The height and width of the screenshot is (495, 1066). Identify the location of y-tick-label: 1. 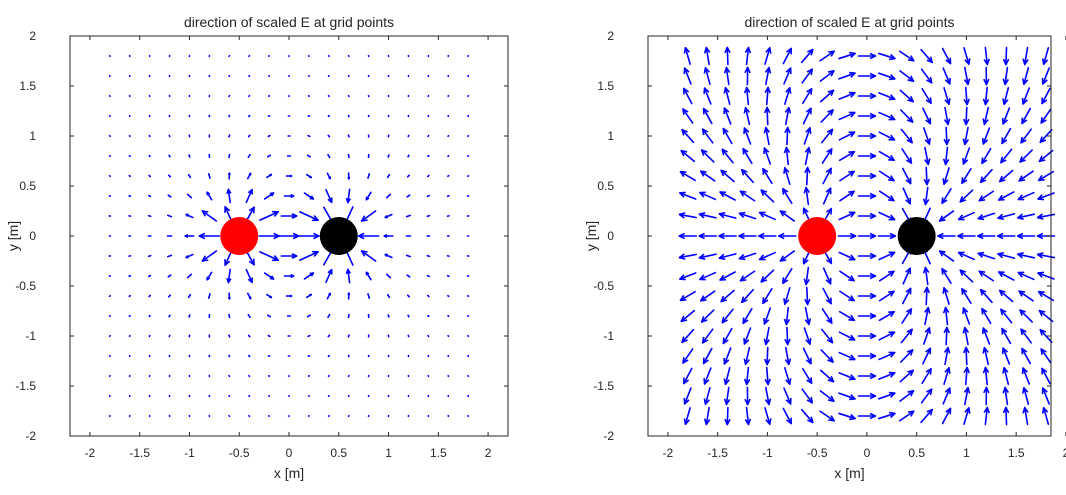
(32, 136).